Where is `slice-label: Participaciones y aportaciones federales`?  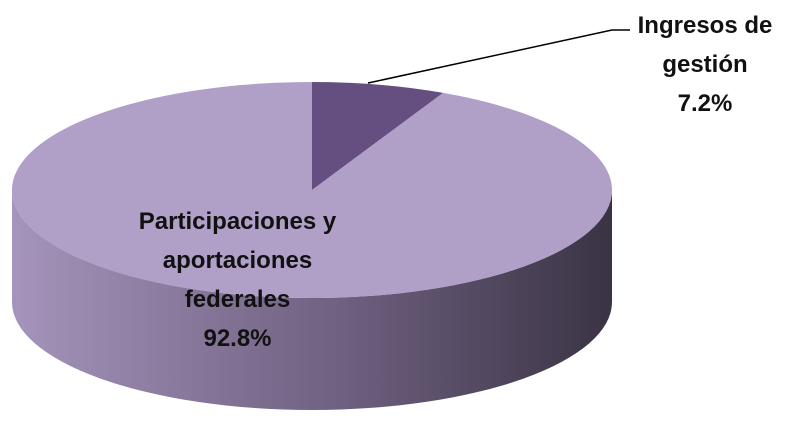 slice-label: Participaciones y aportaciones federales is located at coordinates (237, 260).